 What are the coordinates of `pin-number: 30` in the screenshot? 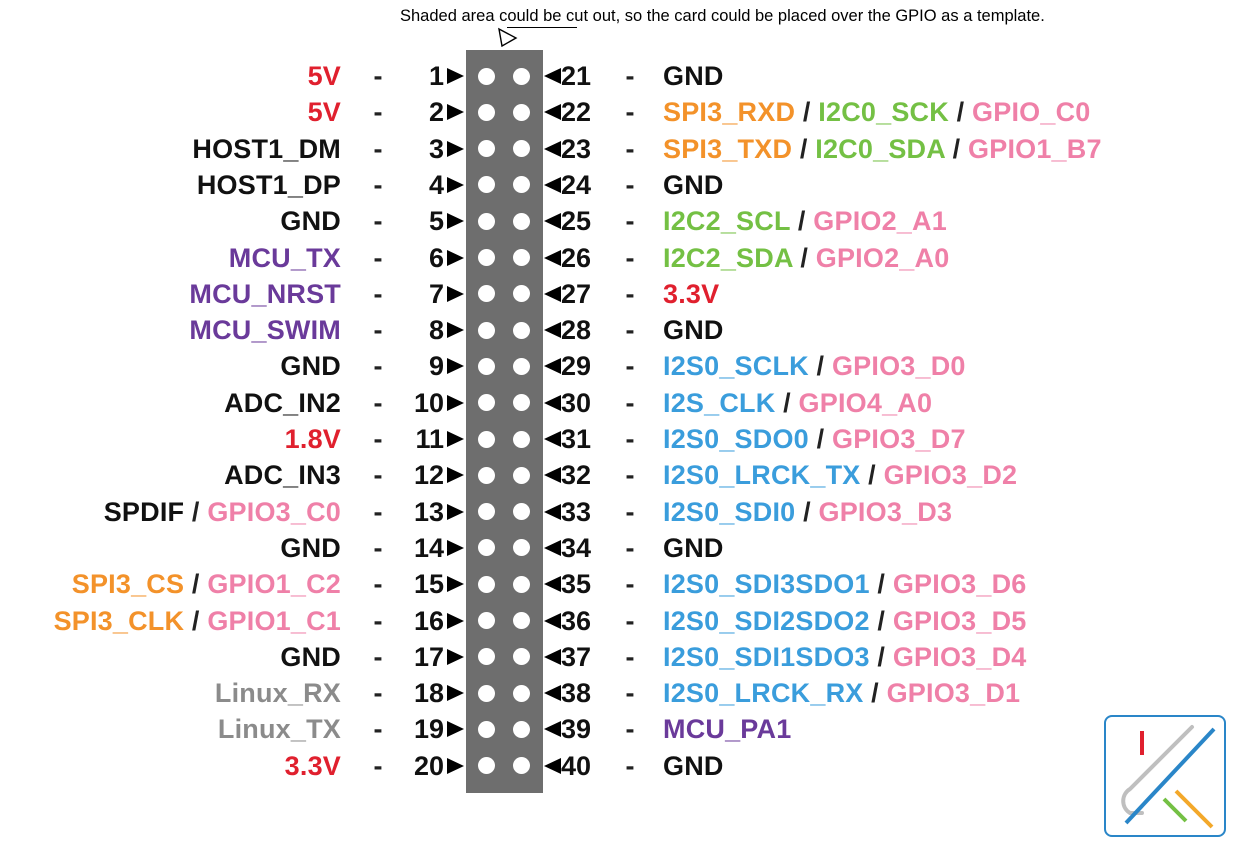 It's located at (576, 402).